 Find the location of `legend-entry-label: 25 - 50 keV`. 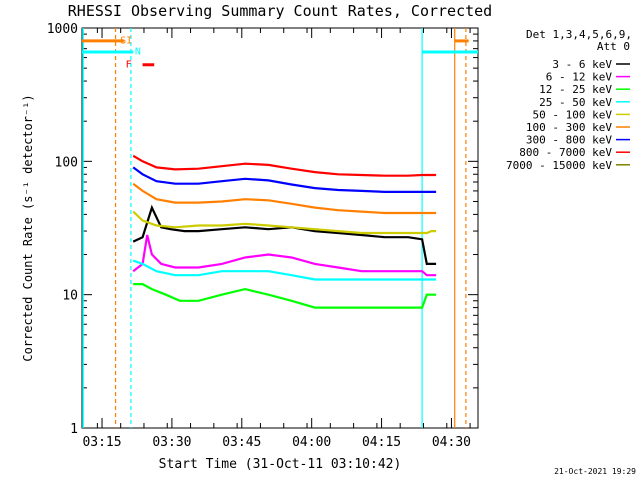

legend-entry-label: 25 - 50 keV is located at coordinates (575, 102).